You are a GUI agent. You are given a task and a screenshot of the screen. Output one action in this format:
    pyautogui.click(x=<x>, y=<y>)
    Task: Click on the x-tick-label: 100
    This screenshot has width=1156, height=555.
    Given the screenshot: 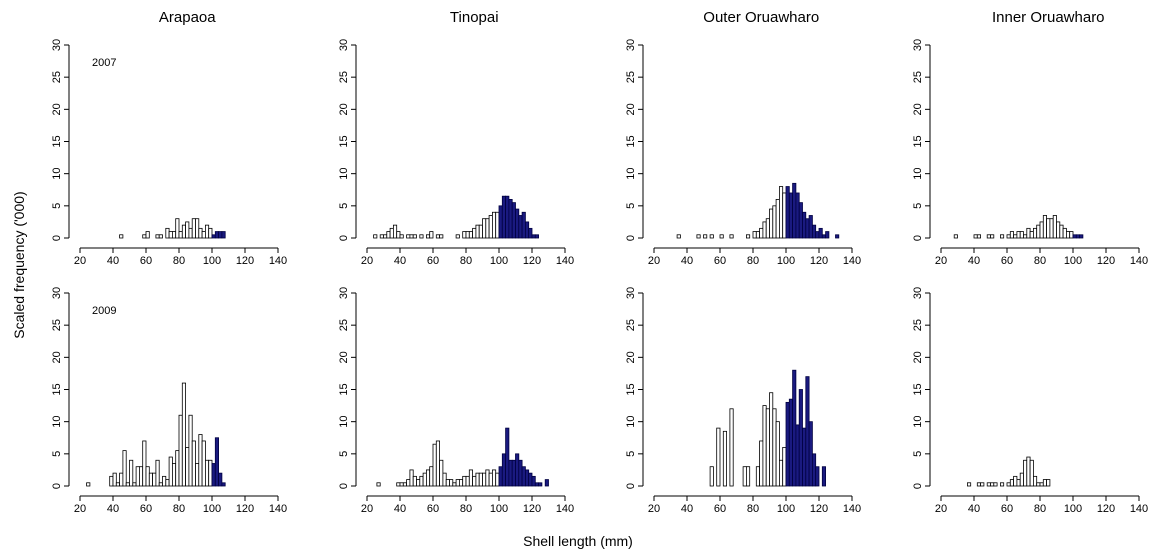 What is the action you would take?
    pyautogui.click(x=499, y=509)
    